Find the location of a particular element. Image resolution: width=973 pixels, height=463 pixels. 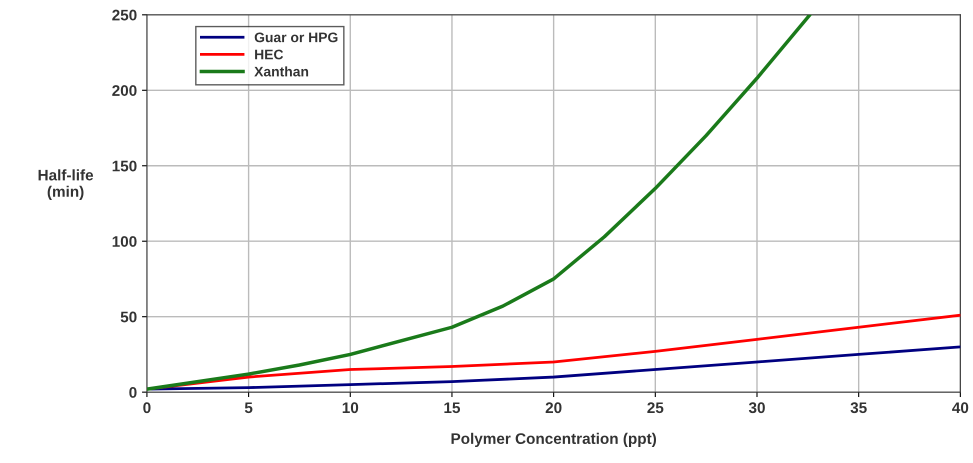

legend-label: Guar or HPG is located at coordinates (296, 37).